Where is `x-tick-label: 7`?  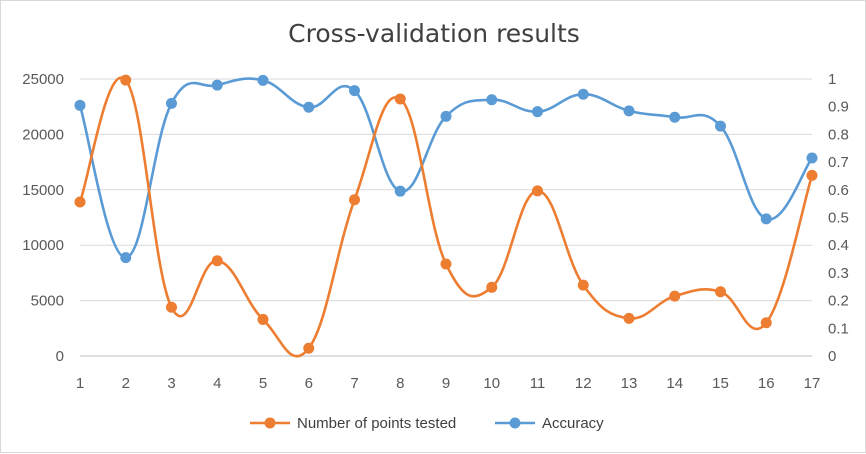 x-tick-label: 7 is located at coordinates (354, 383).